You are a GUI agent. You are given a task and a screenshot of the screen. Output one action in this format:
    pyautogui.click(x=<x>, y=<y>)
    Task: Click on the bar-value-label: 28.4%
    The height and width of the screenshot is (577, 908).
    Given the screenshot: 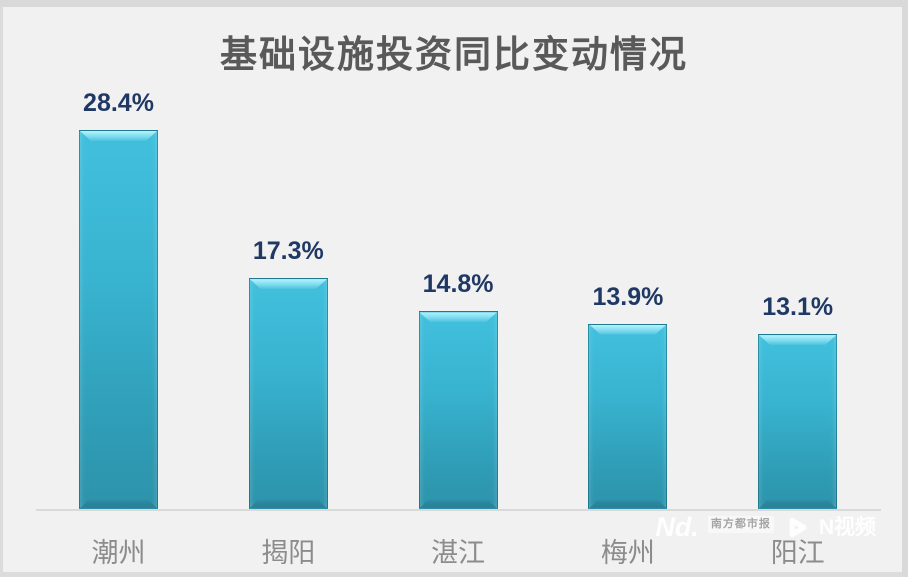 What is the action you would take?
    pyautogui.click(x=118, y=103)
    